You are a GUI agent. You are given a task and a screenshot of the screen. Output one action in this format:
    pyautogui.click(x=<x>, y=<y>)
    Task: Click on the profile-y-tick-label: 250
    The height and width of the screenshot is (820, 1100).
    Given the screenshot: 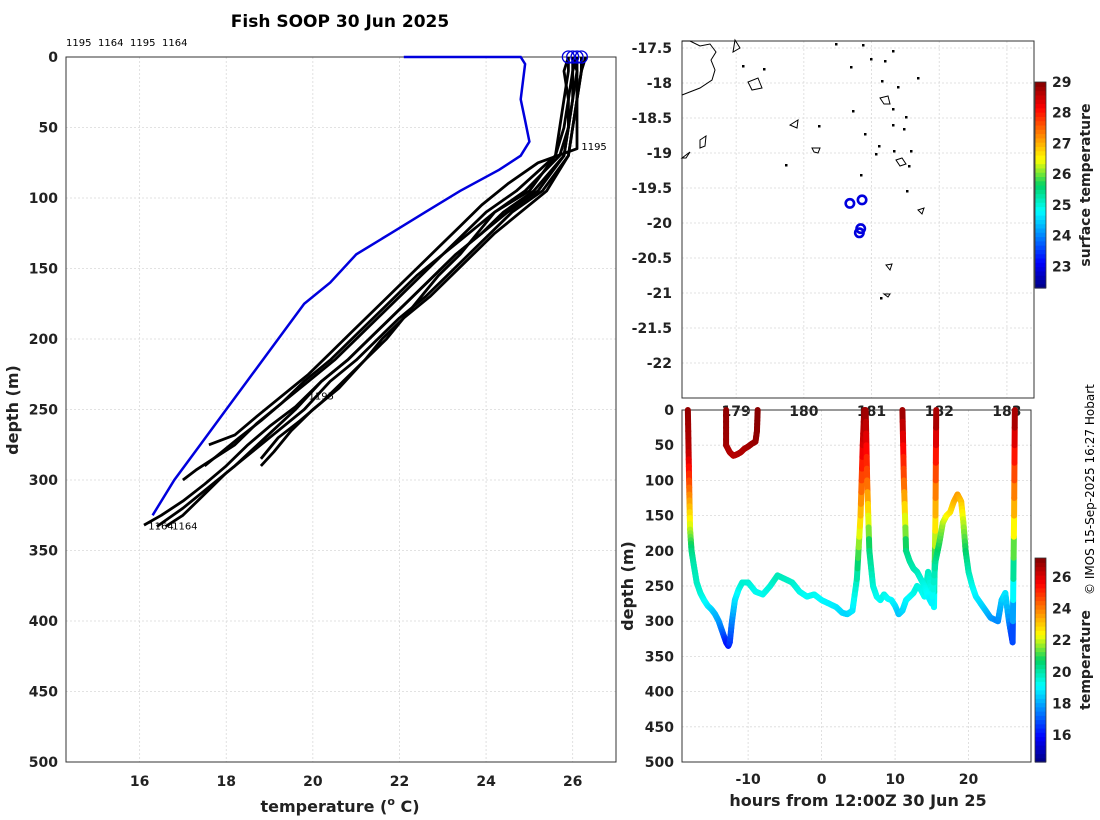 What is the action you would take?
    pyautogui.click(x=43, y=411)
    